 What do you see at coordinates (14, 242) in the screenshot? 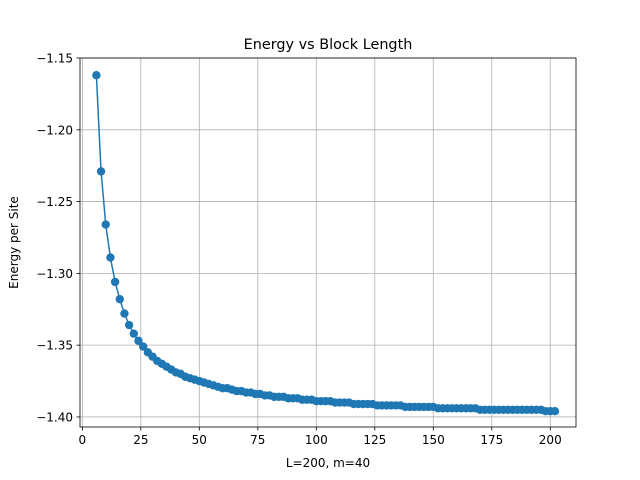
I see `y-axis-label: Energy per Site` at bounding box center [14, 242].